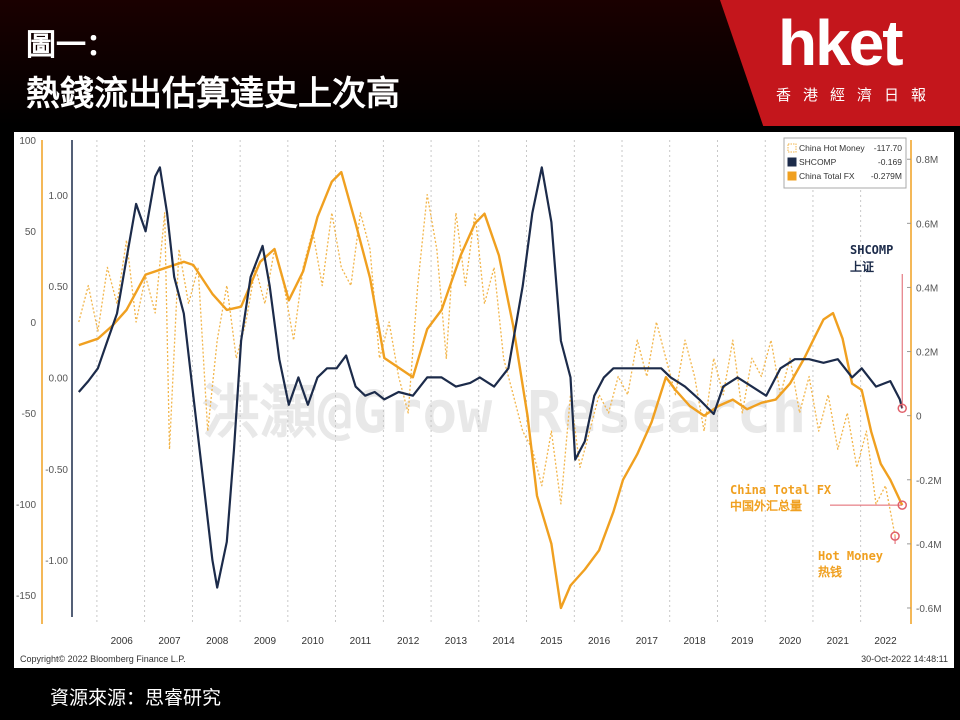 This screenshot has width=960, height=720. What do you see at coordinates (313, 641) in the screenshot?
I see `x-tick-label: 2010` at bounding box center [313, 641].